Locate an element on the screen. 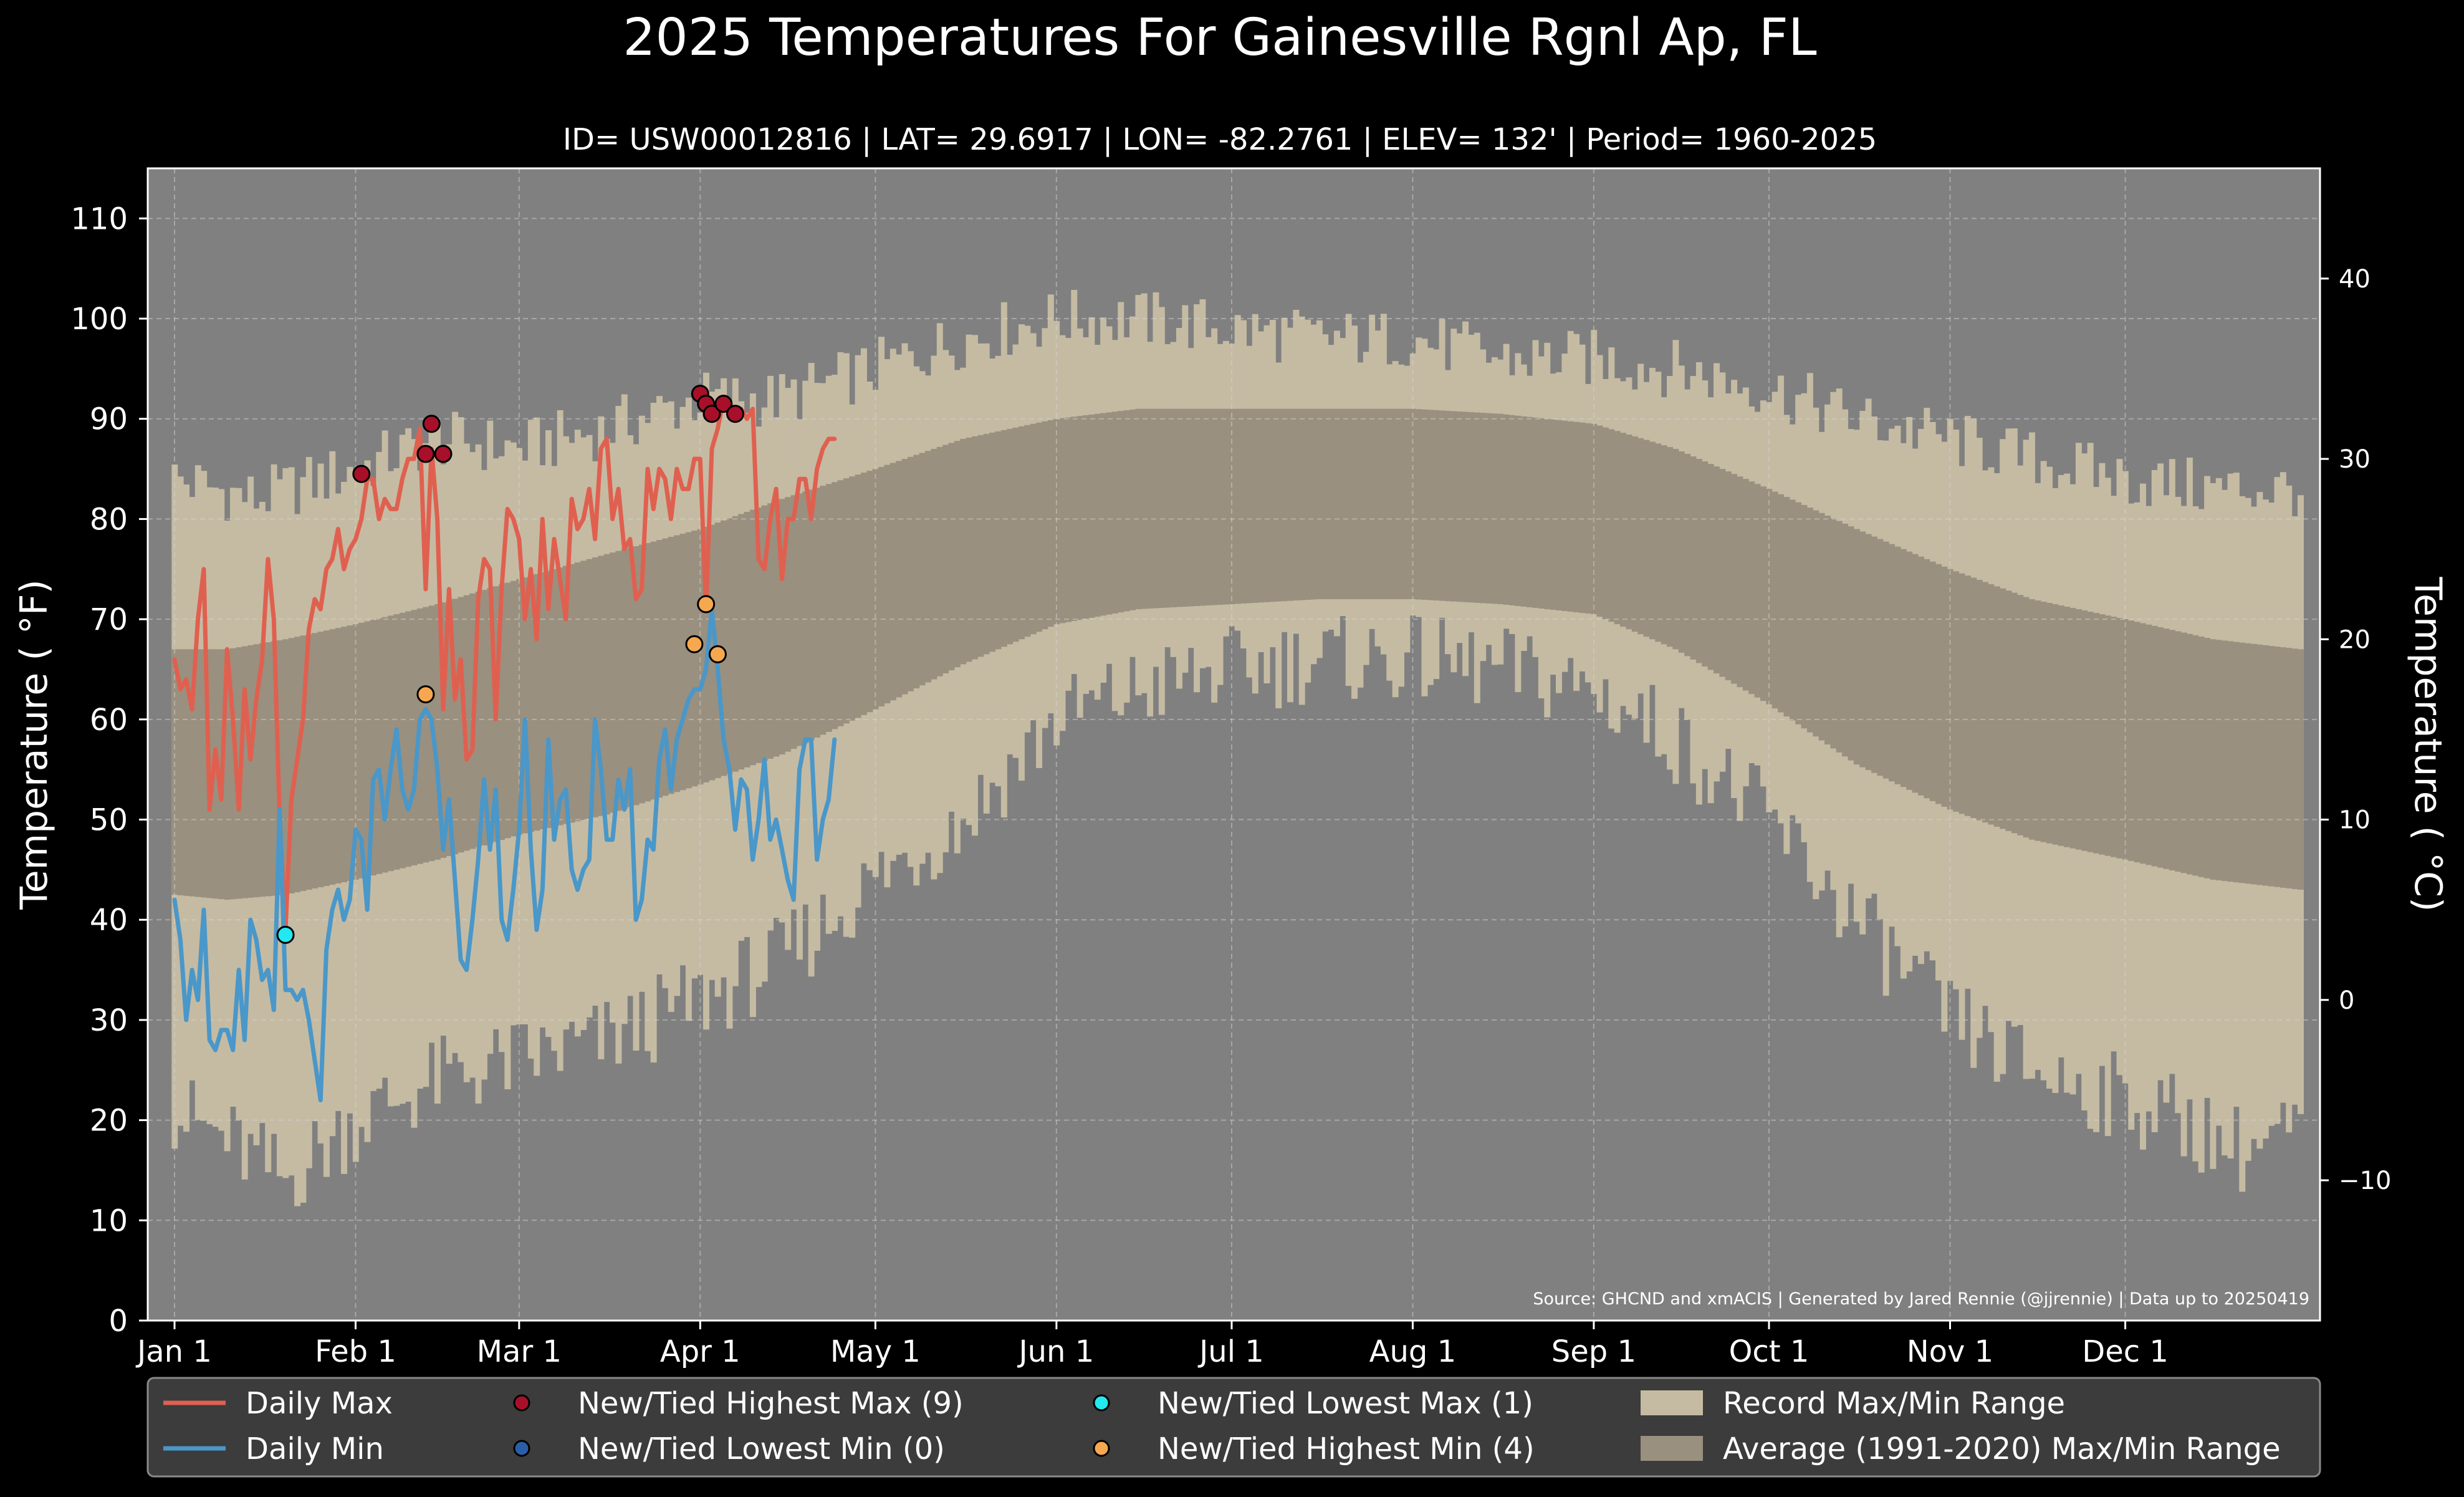  x-tick-label: Mar 1 is located at coordinates (519, 1351).